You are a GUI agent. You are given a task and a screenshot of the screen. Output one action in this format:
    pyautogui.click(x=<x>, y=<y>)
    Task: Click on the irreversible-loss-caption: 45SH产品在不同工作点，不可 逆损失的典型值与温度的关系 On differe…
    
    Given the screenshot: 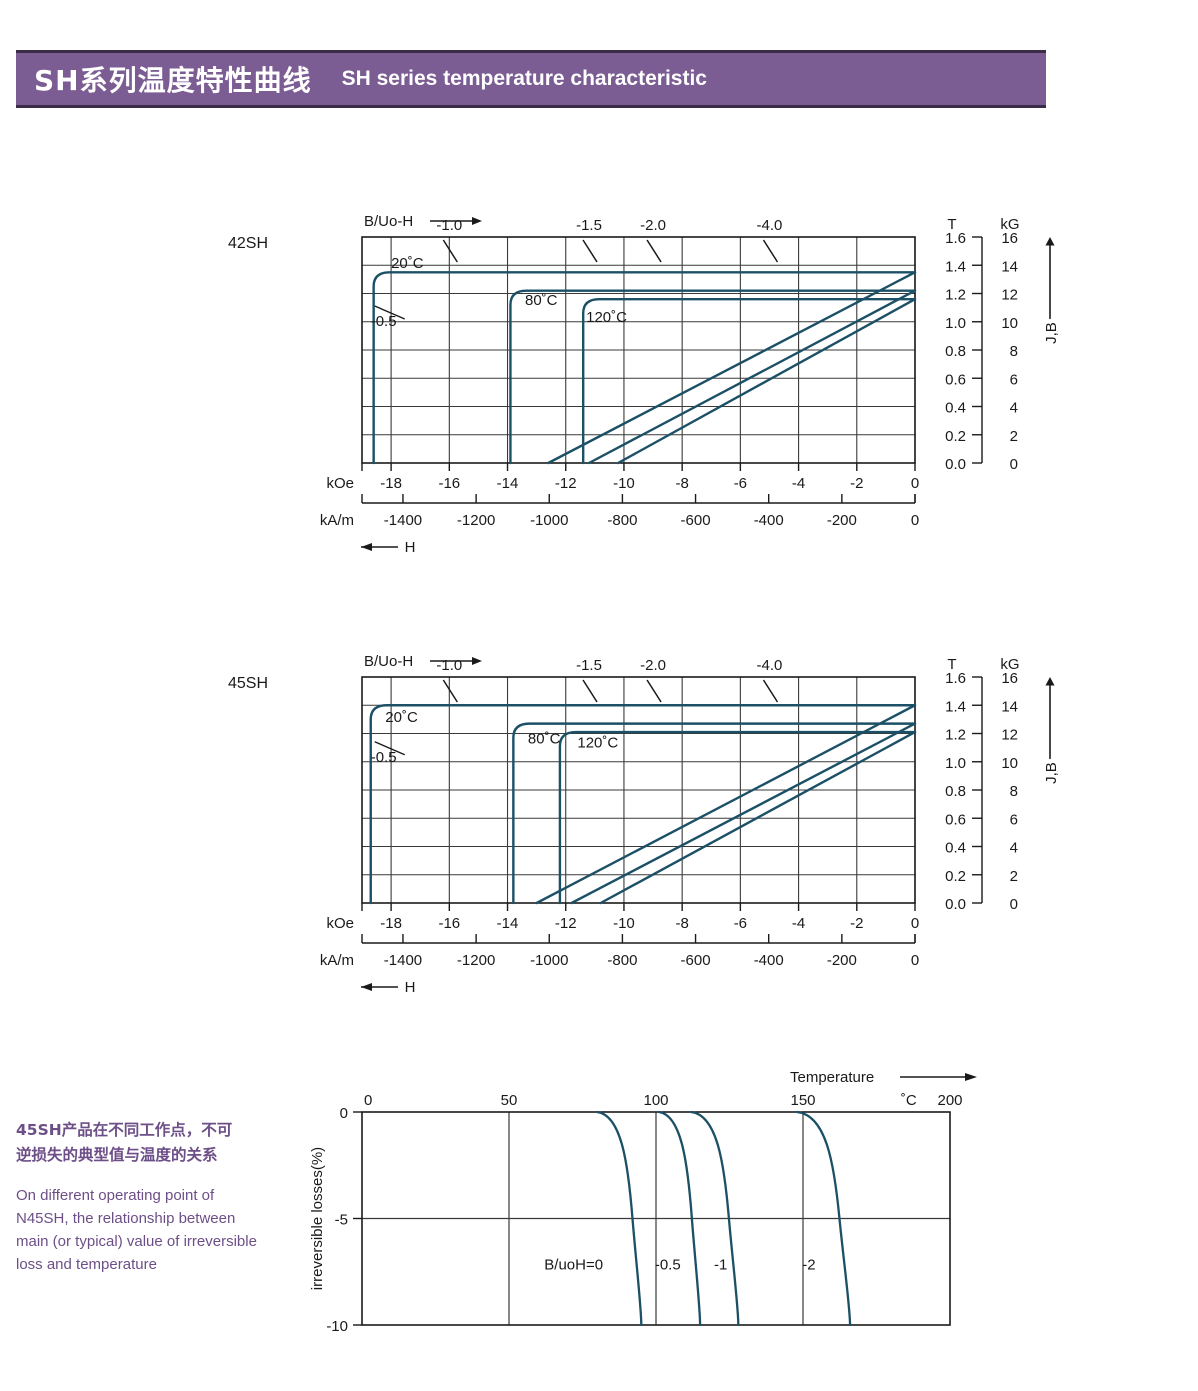 What is the action you would take?
    pyautogui.click(x=148, y=1197)
    